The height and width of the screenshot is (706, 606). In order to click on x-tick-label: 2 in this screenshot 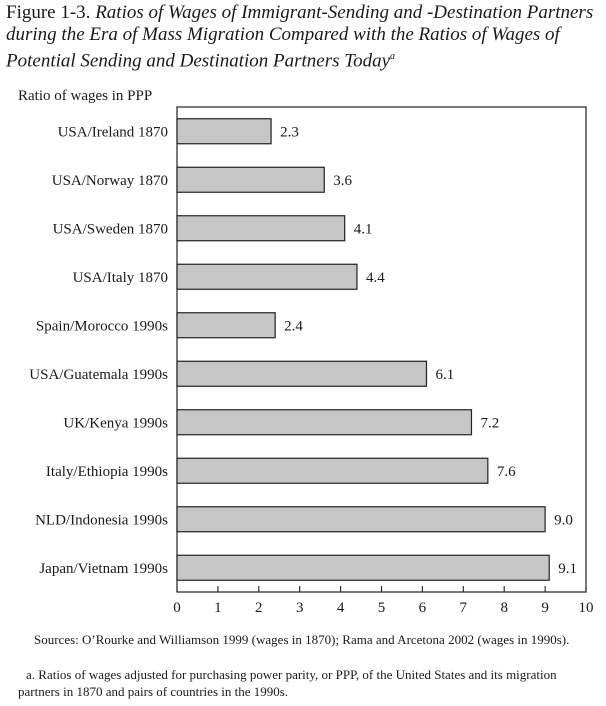, I will do `click(259, 608)`.